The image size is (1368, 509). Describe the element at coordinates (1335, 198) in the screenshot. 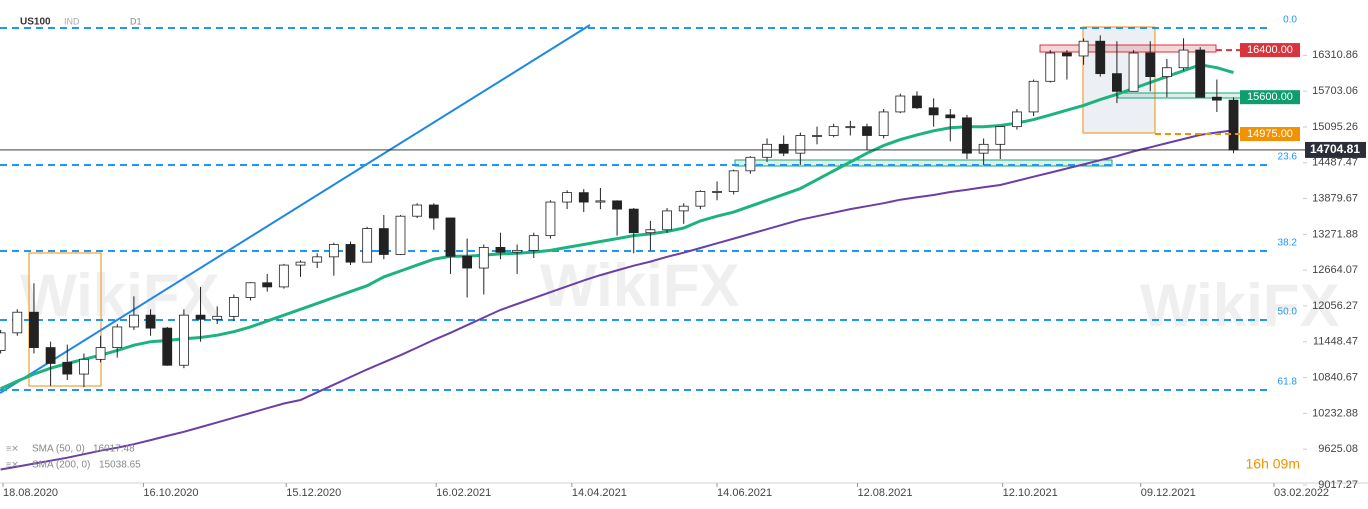

I see `y-tick-label: 13879.67` at that location.